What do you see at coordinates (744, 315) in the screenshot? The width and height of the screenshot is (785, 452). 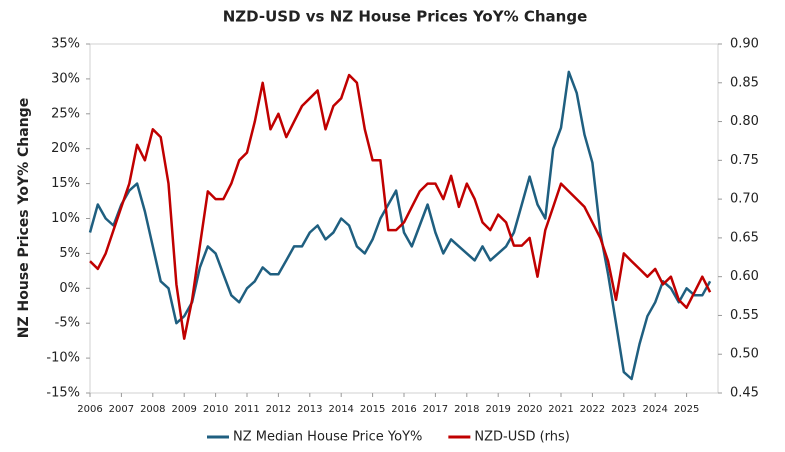 I see `y2-tick-label: 0.55` at bounding box center [744, 315].